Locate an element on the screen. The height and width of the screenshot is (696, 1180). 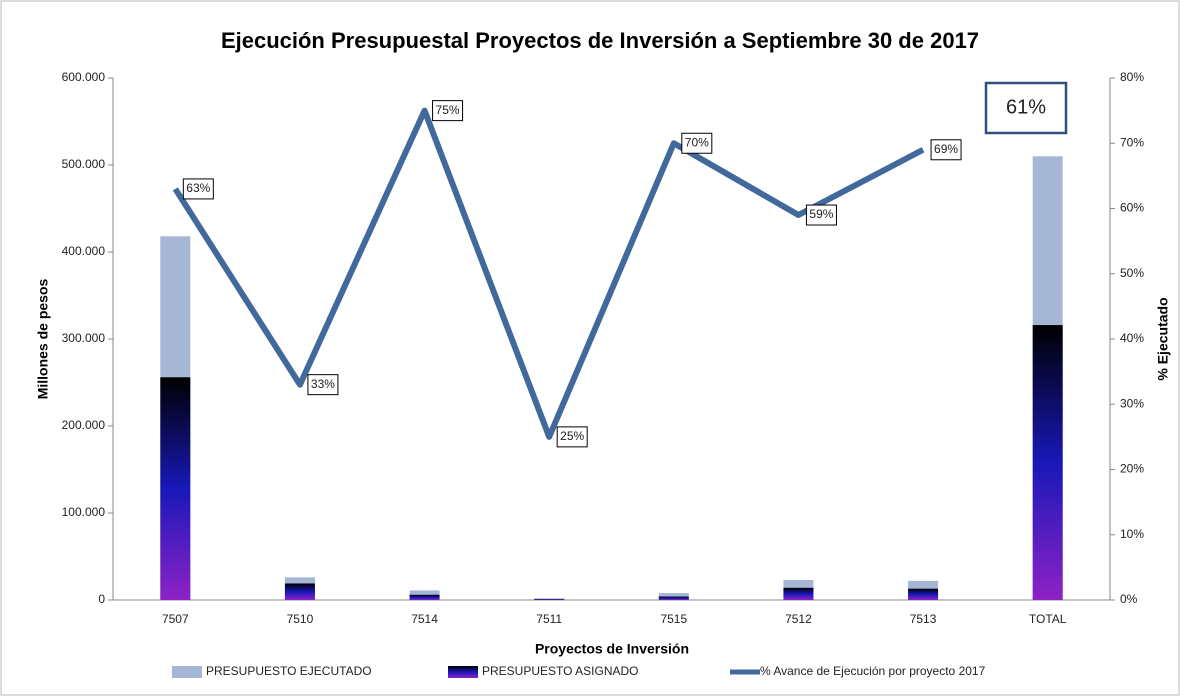
data-label: 75% is located at coordinates (448, 110).